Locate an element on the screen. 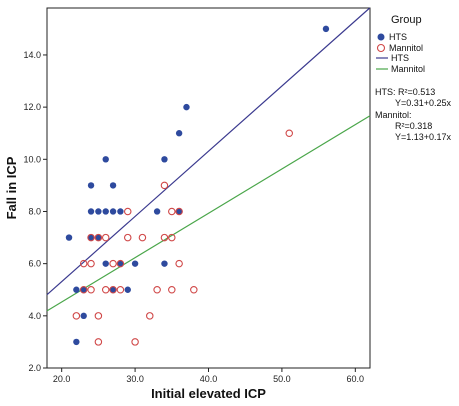  mannitol-r2-annotation: R²=0.318 is located at coordinates (413, 126).